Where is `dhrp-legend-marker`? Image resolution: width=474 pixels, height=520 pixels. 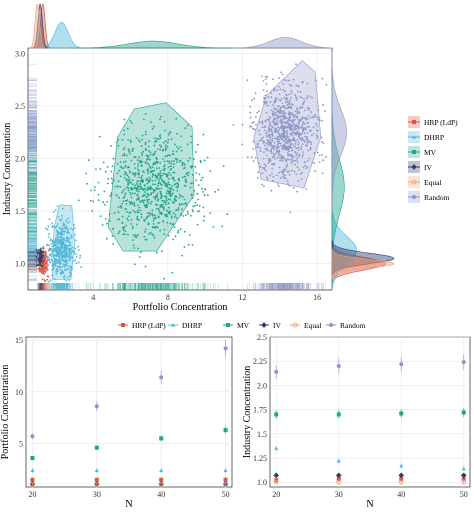 dhrp-legend-marker is located at coordinates (414, 137).